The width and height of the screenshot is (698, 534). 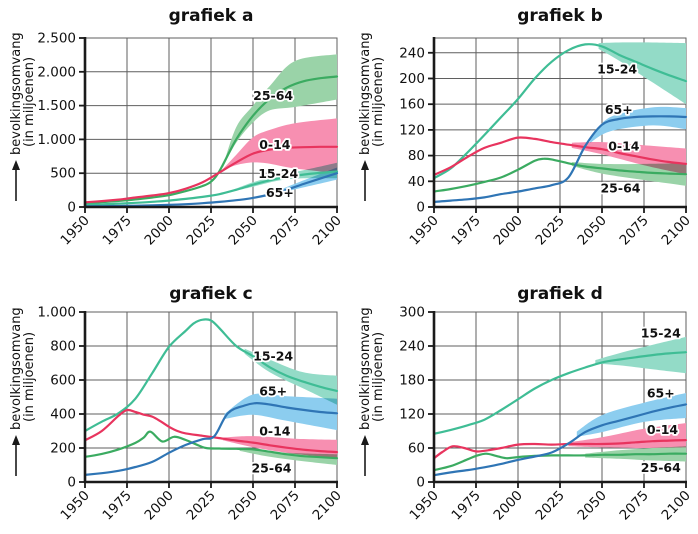 I want to click on x-tick-label: 2075, so click(x=633, y=231).